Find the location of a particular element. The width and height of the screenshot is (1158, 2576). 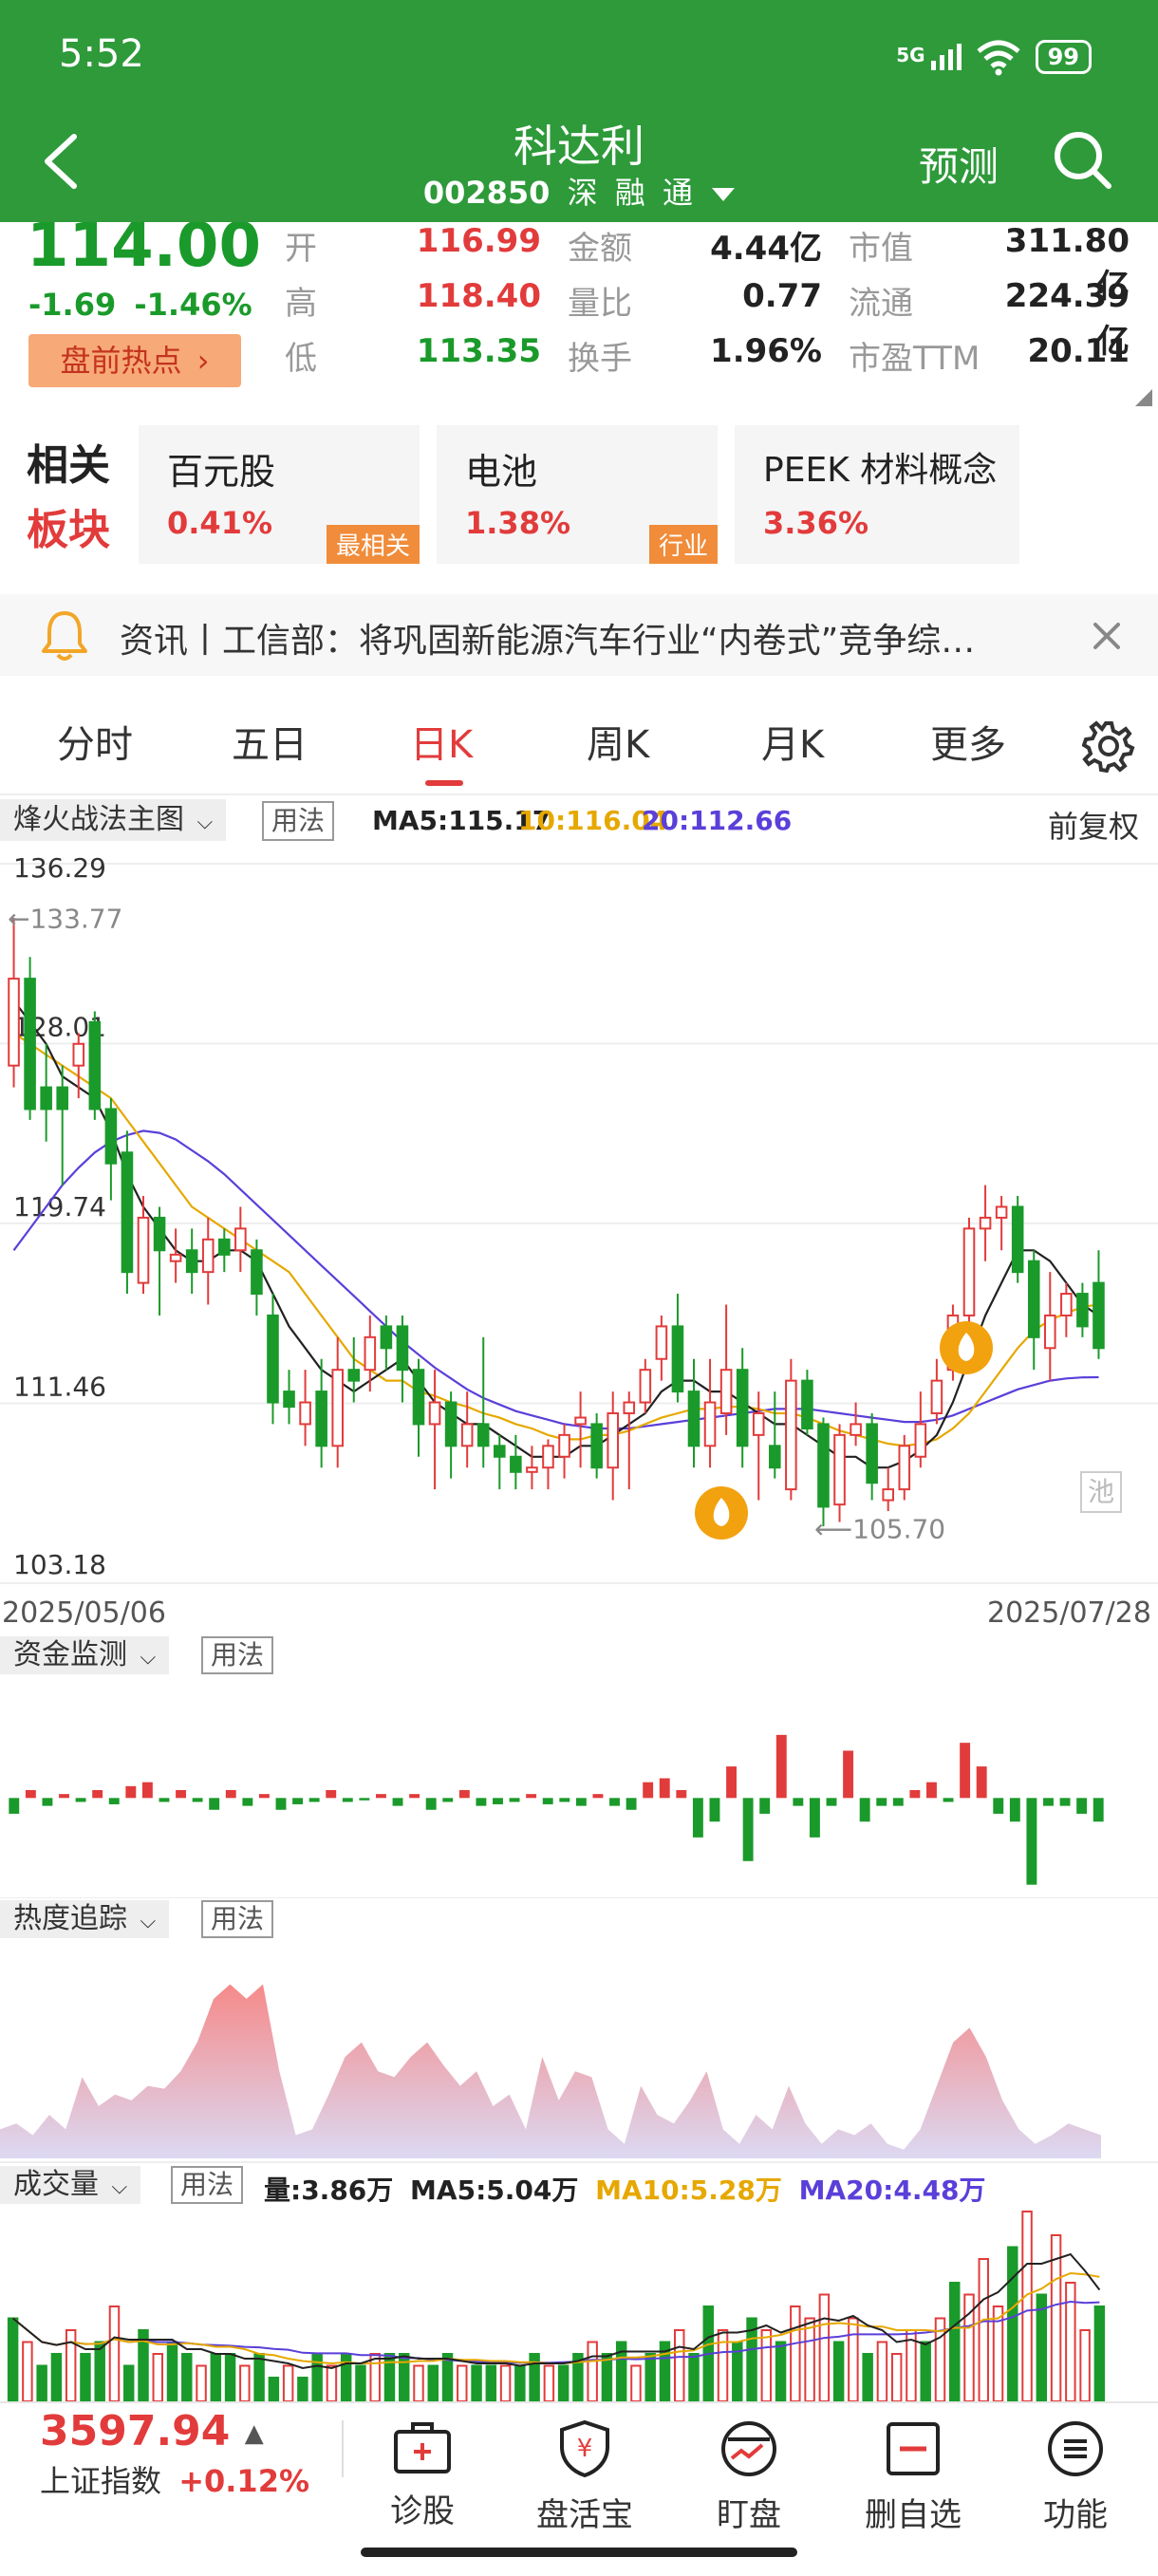

heat-tracking-select: 热度追踪 ⌵ is located at coordinates (85, 1919).